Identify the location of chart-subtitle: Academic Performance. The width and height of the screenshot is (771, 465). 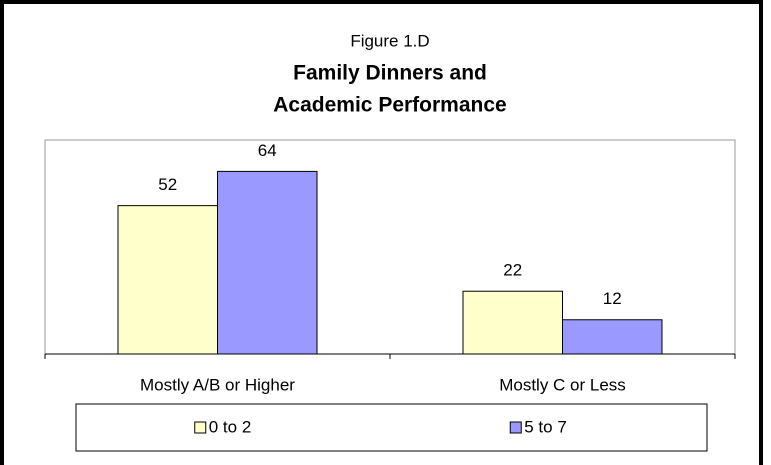
(389, 105).